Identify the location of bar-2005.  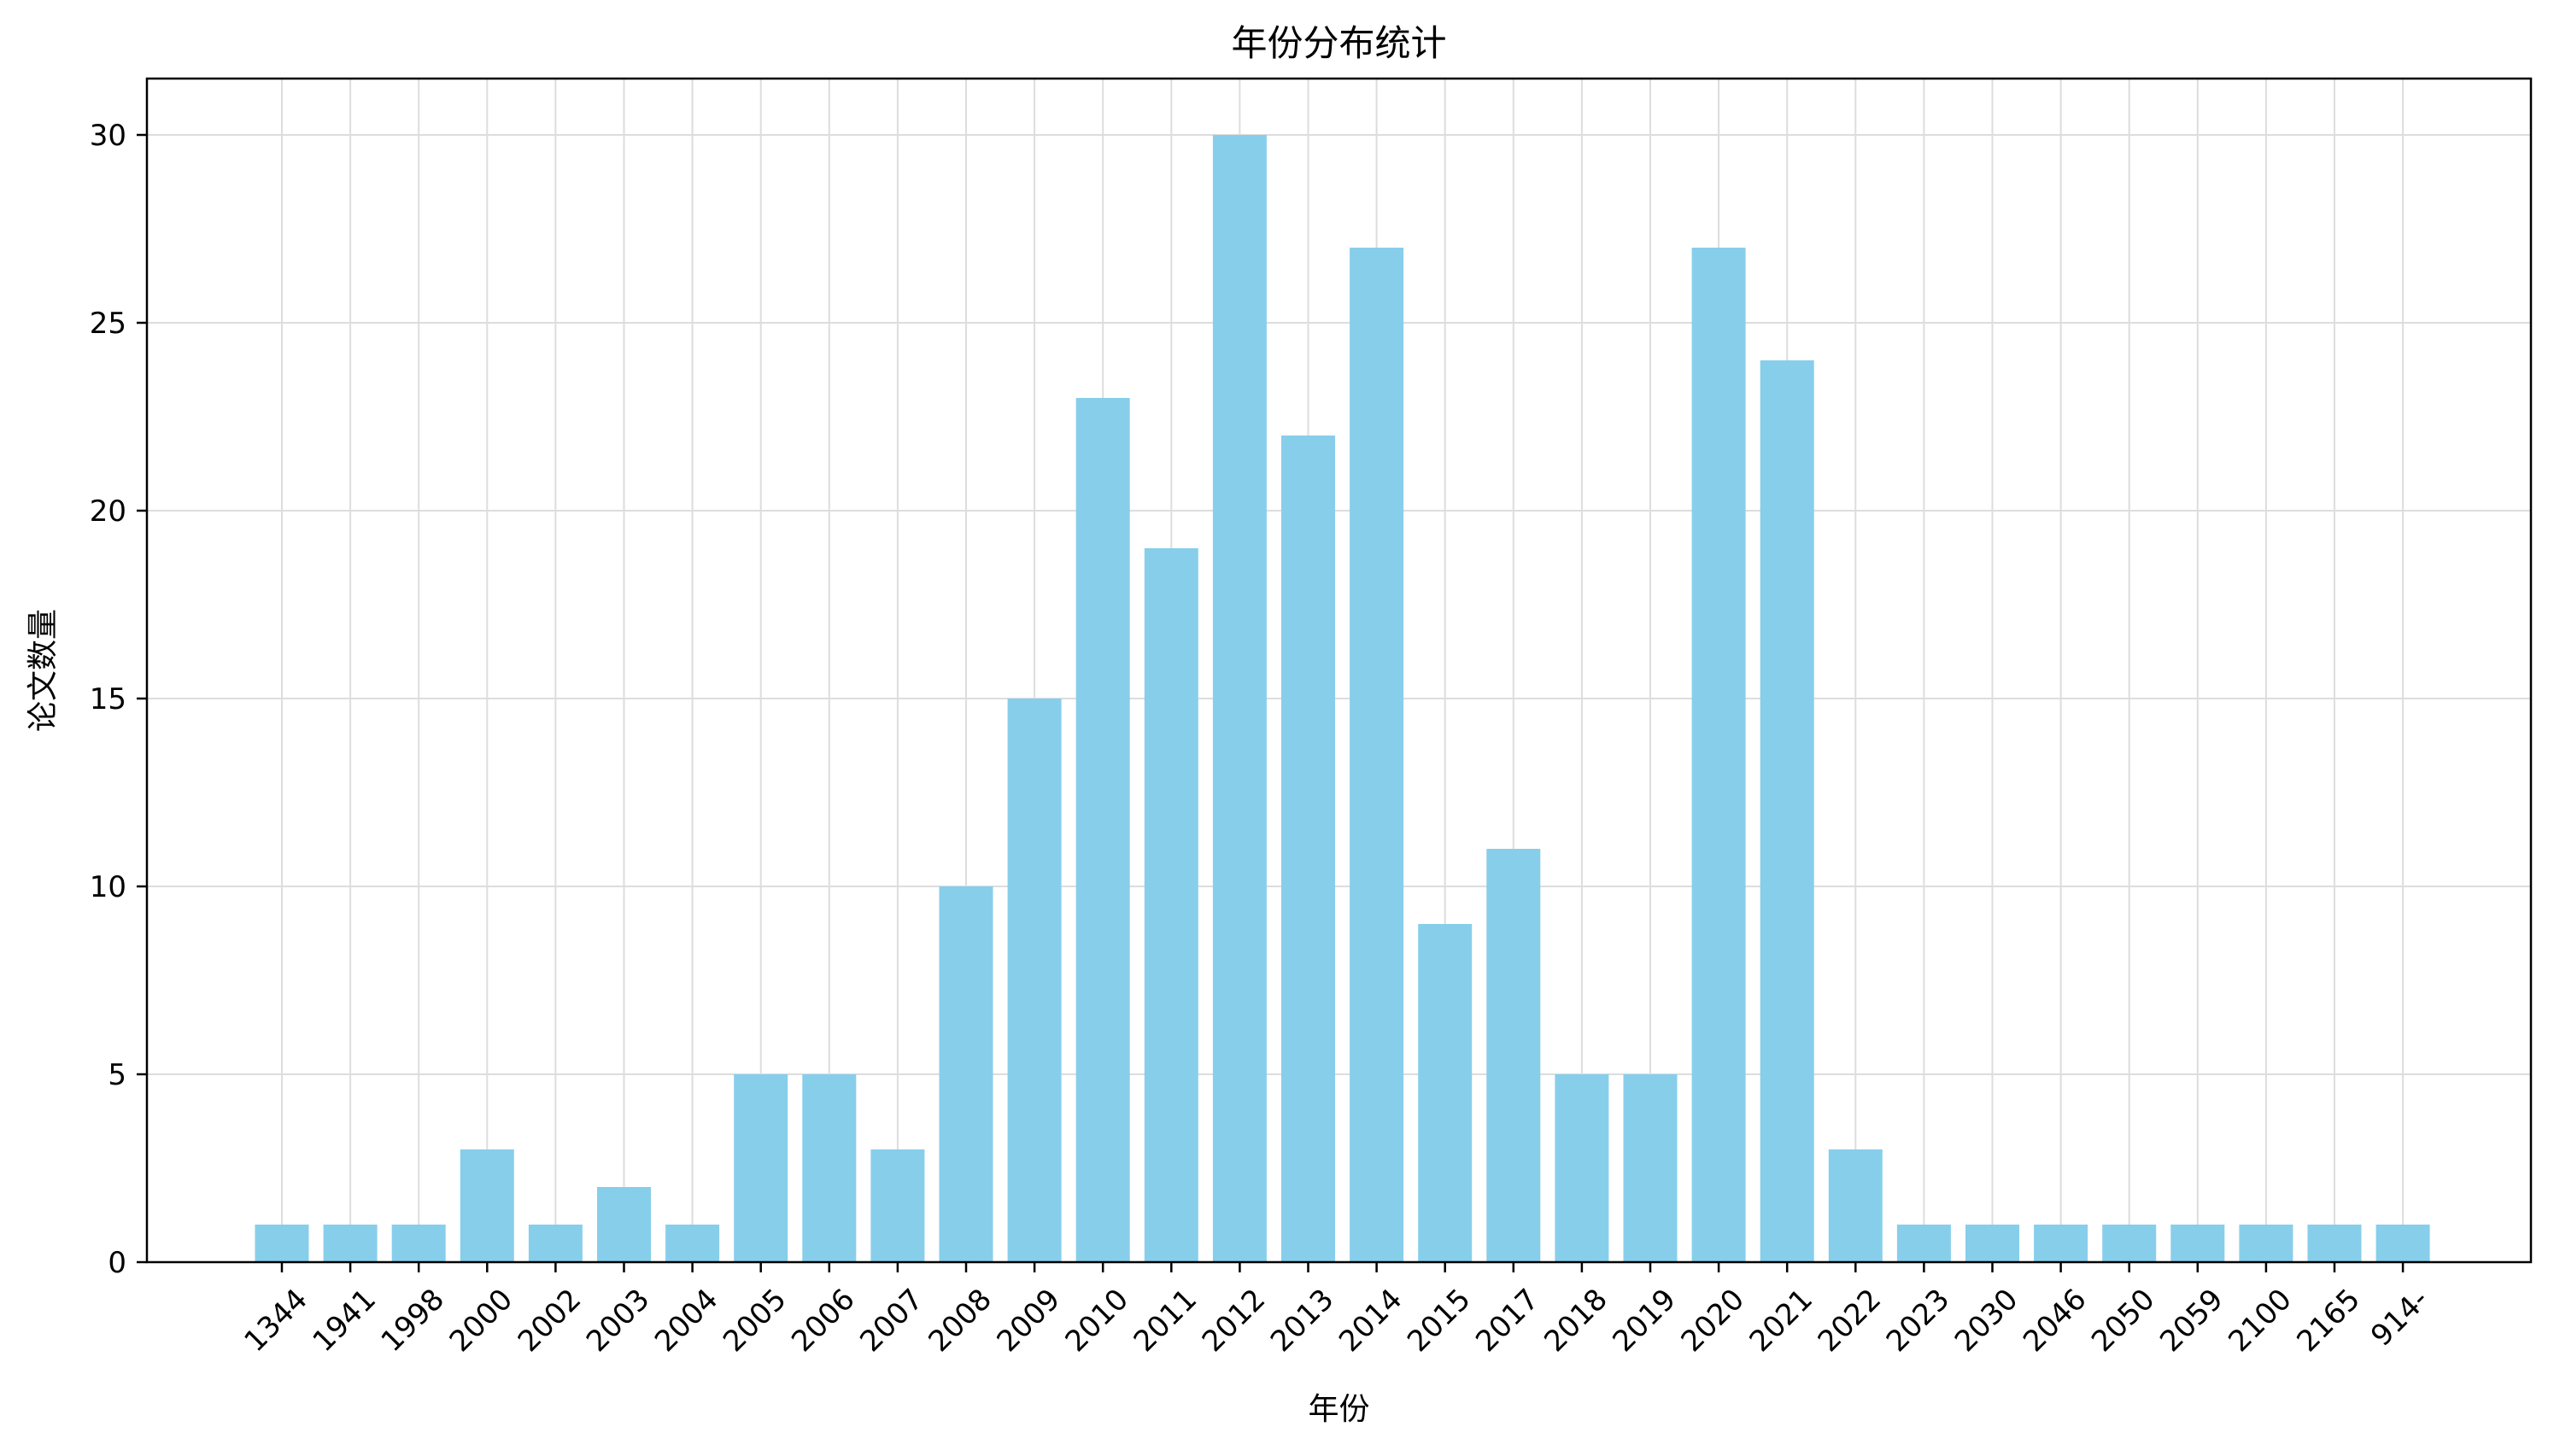
(761, 1168).